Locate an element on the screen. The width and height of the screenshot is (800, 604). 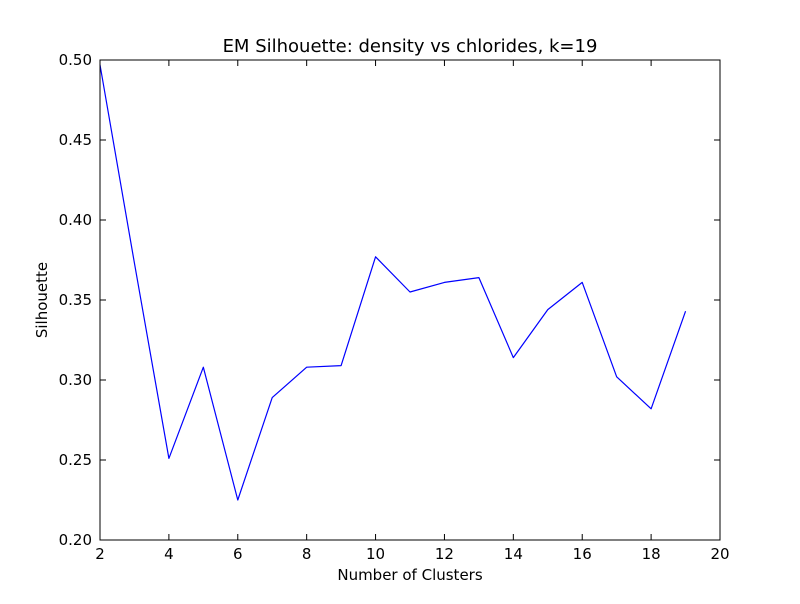
x-tick-label: 10 is located at coordinates (375, 554).